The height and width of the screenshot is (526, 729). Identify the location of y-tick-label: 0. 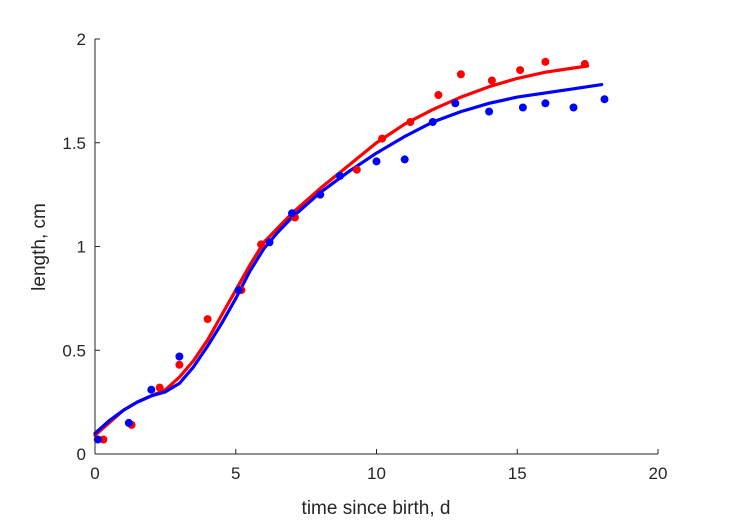
(81, 454).